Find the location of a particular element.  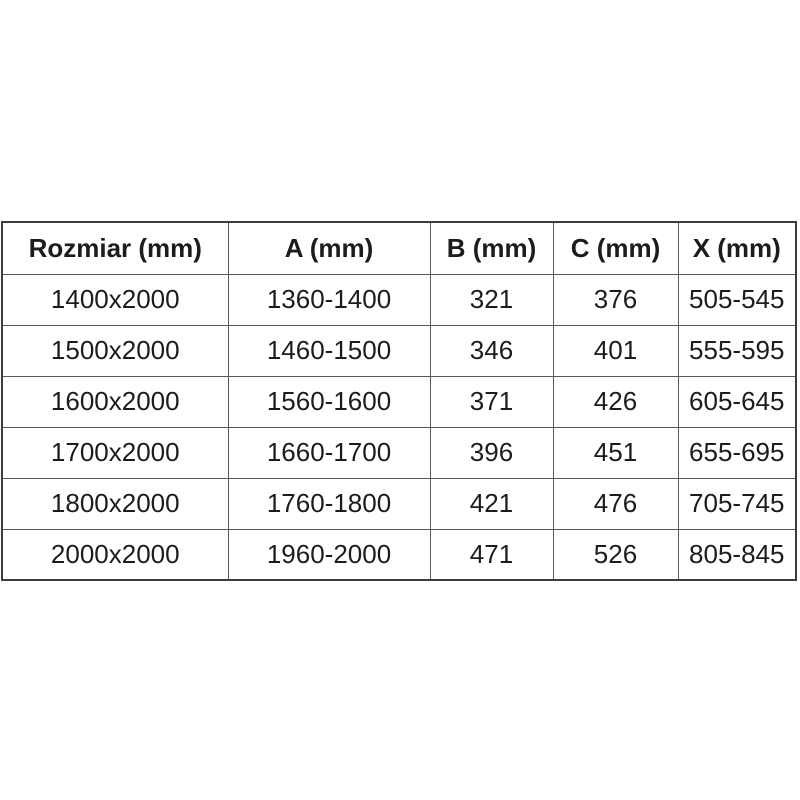

cell-rozmiar: 1500x2000 is located at coordinates (115, 350).